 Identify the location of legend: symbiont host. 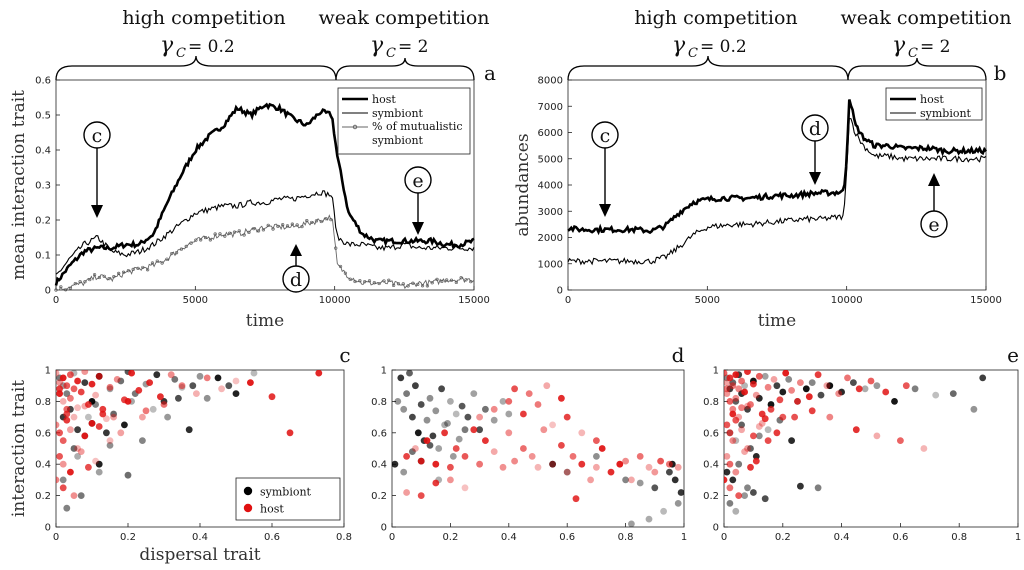
(288, 499).